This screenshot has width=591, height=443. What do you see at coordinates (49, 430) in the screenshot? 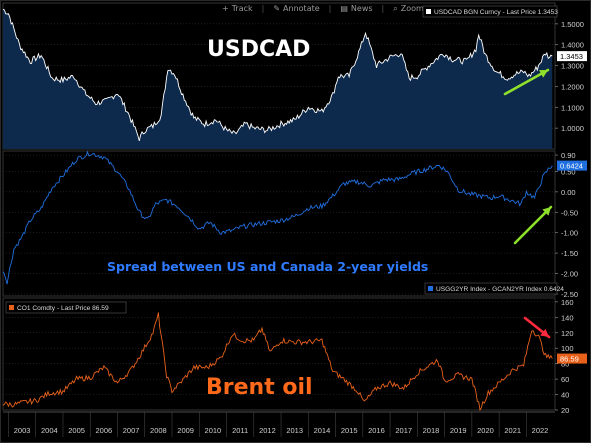
I see `x-tick-label: 2004` at bounding box center [49, 430].